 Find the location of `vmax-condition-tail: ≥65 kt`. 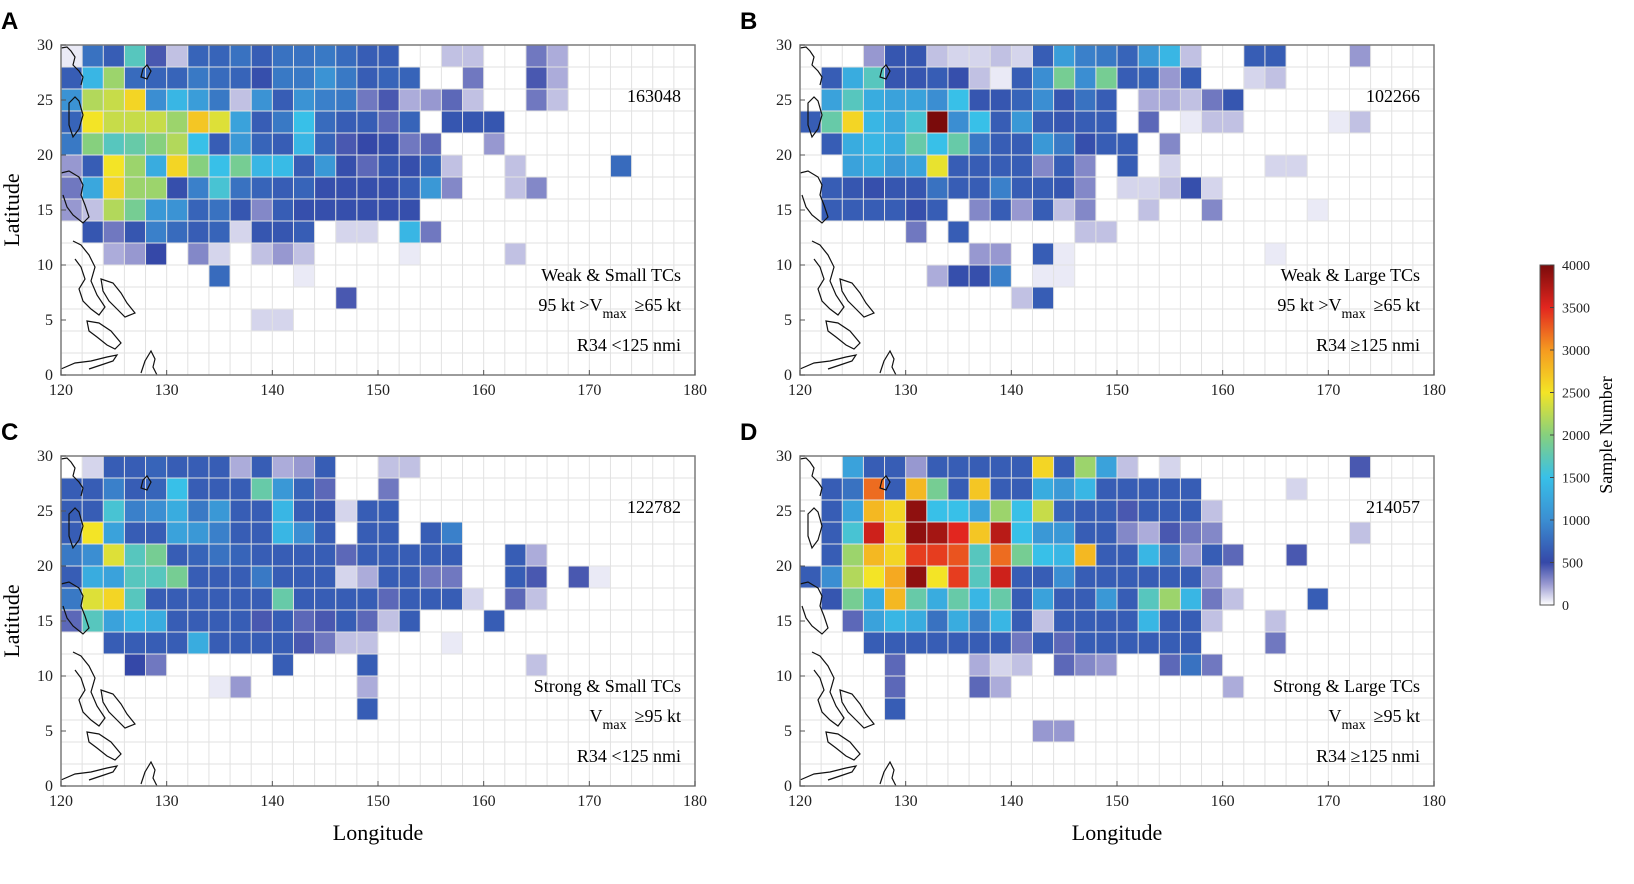

vmax-condition-tail: ≥65 kt is located at coordinates (1397, 305).